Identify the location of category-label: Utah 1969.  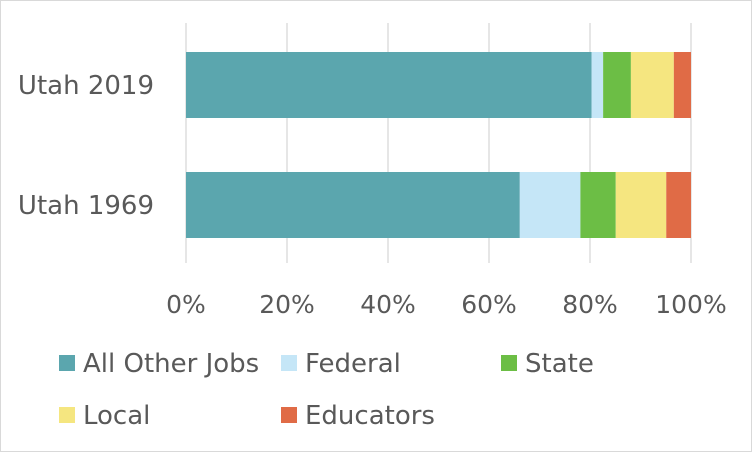
(86, 206).